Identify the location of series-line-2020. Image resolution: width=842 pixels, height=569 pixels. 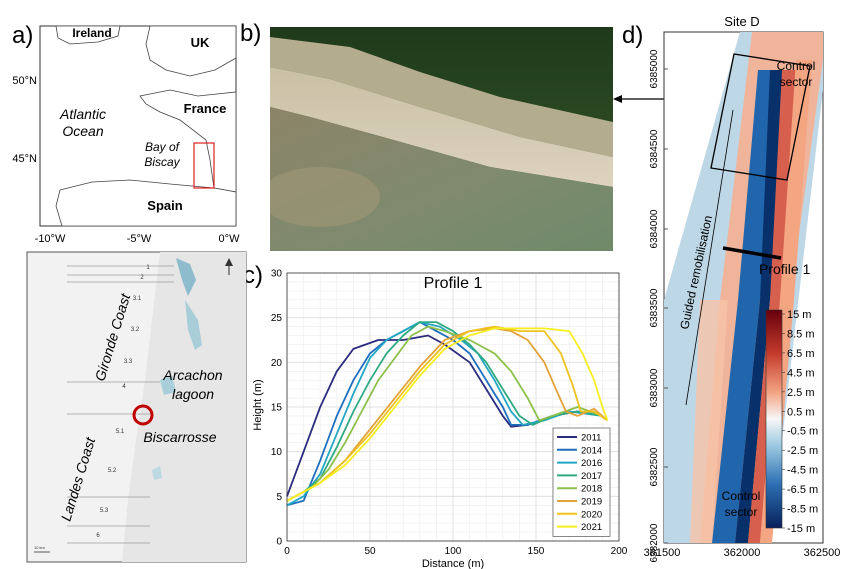
(447, 413).